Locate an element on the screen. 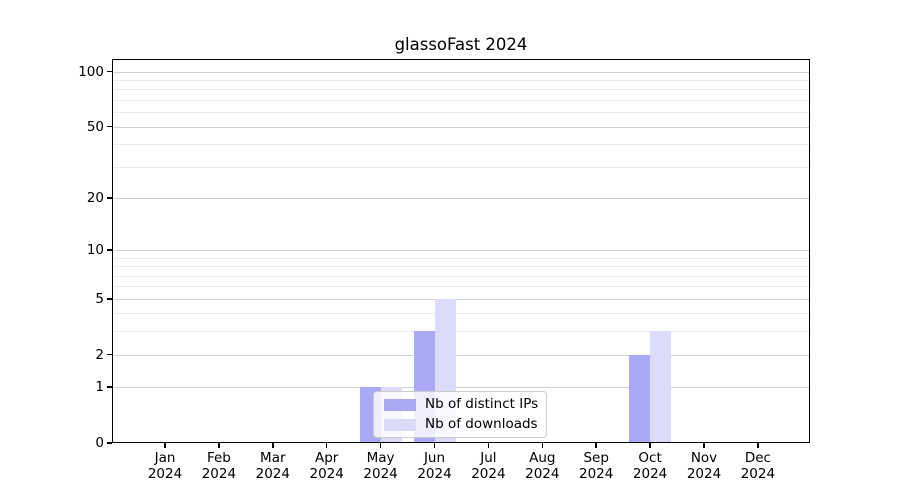 This screenshot has height=500, width=900. x-tick-label: Dec 2024 is located at coordinates (758, 466).